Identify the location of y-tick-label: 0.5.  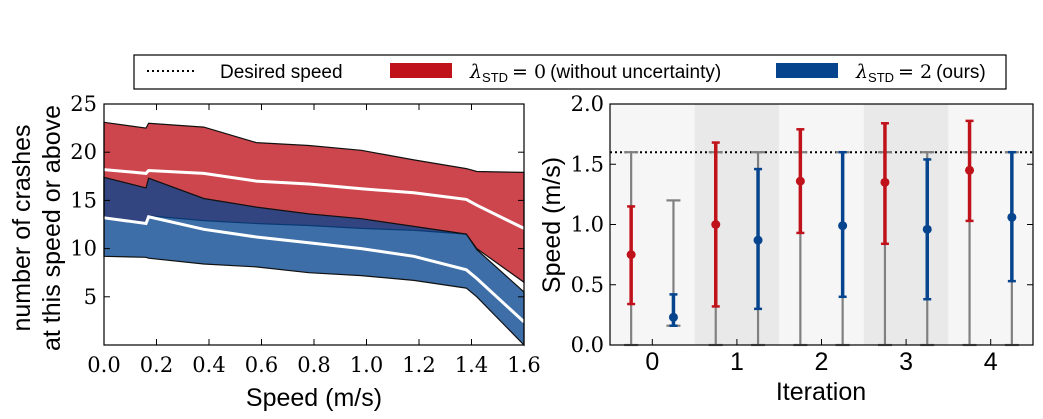
(587, 285).